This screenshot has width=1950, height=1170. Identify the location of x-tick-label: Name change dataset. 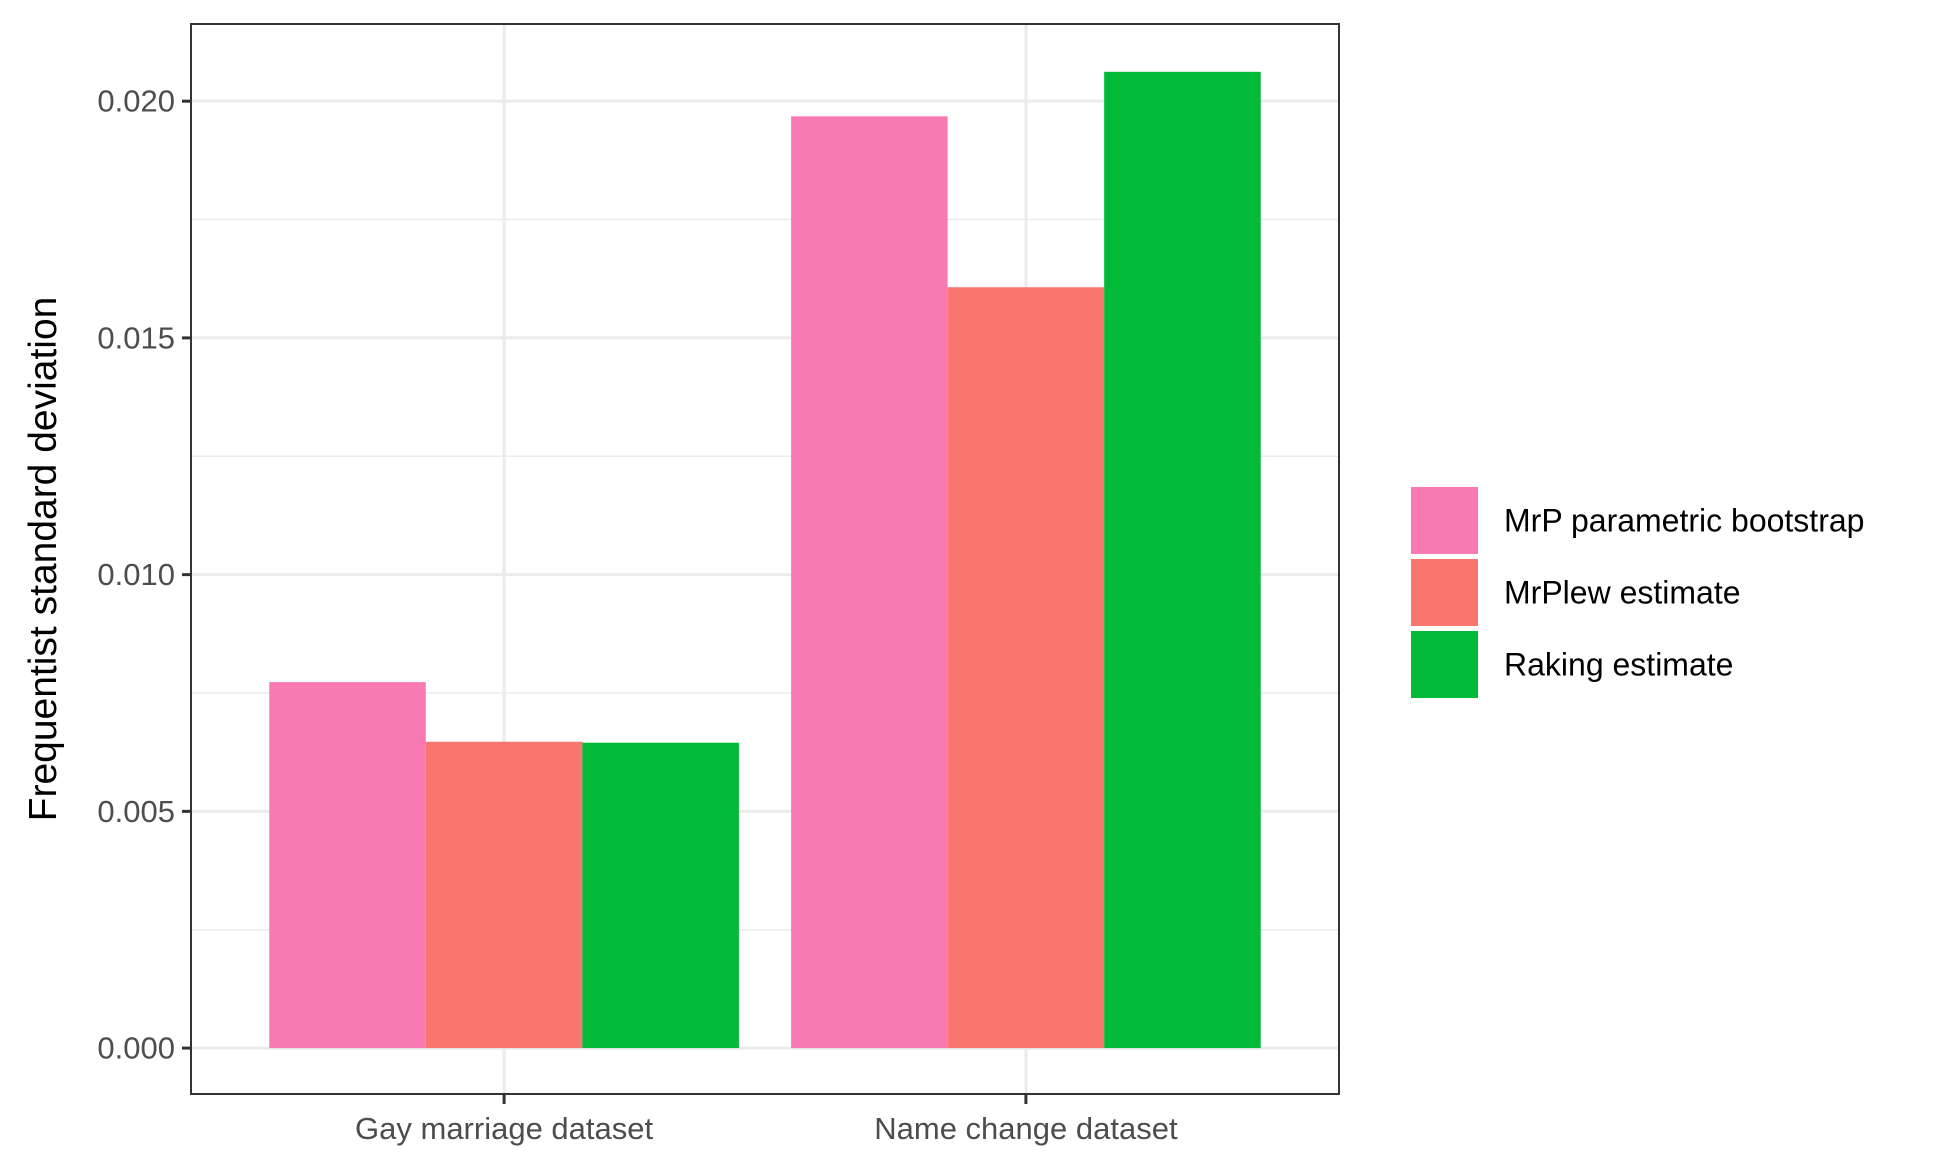
(1026, 1128).